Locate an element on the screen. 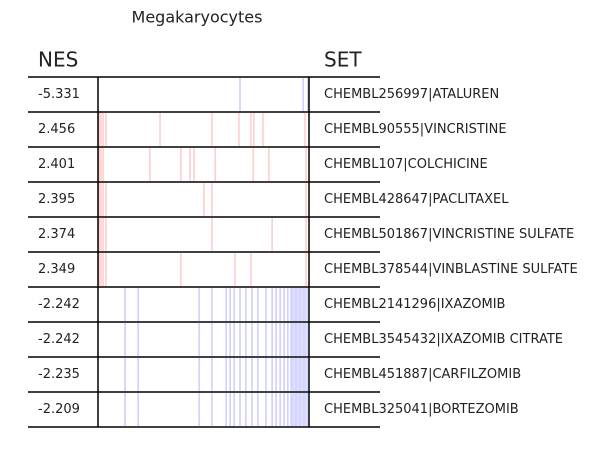 Image resolution: width=603 pixels, height=459 pixels. set-name: CHEMBL2141296|IXAZOMIB is located at coordinates (414, 304).